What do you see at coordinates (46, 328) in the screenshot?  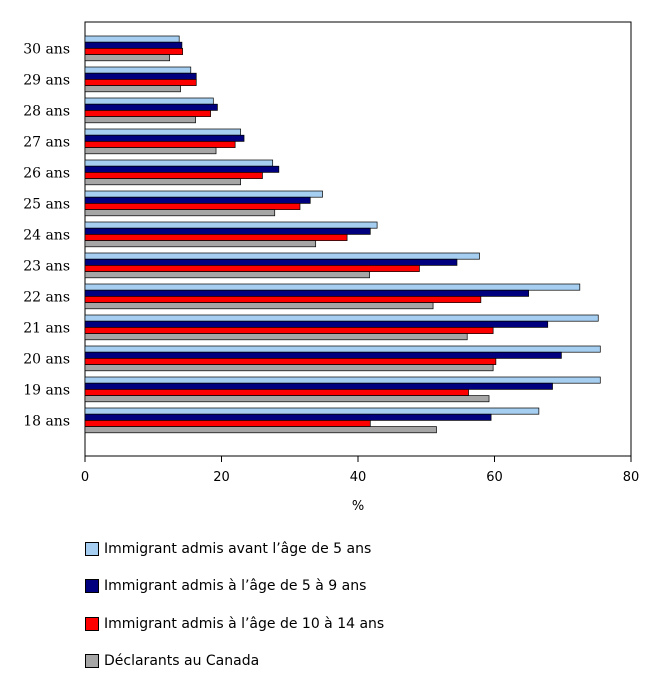 I see `y-tick-label: 21 ans` at bounding box center [46, 328].